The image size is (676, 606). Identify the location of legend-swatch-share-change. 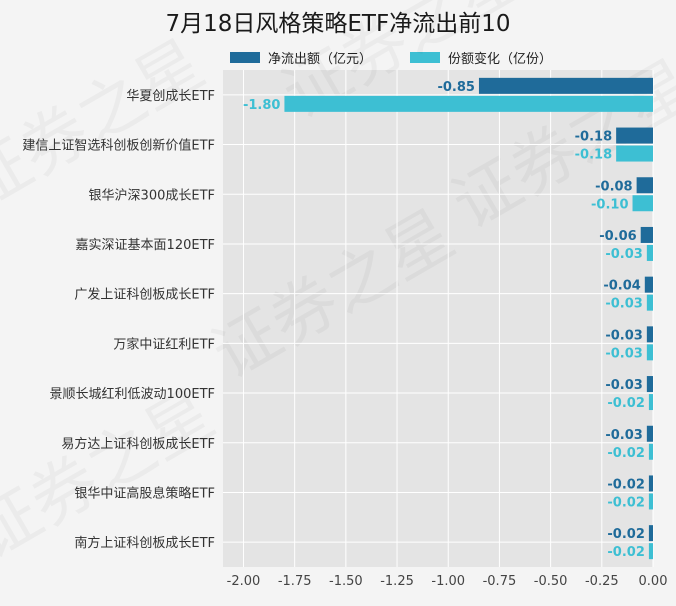
(425, 57).